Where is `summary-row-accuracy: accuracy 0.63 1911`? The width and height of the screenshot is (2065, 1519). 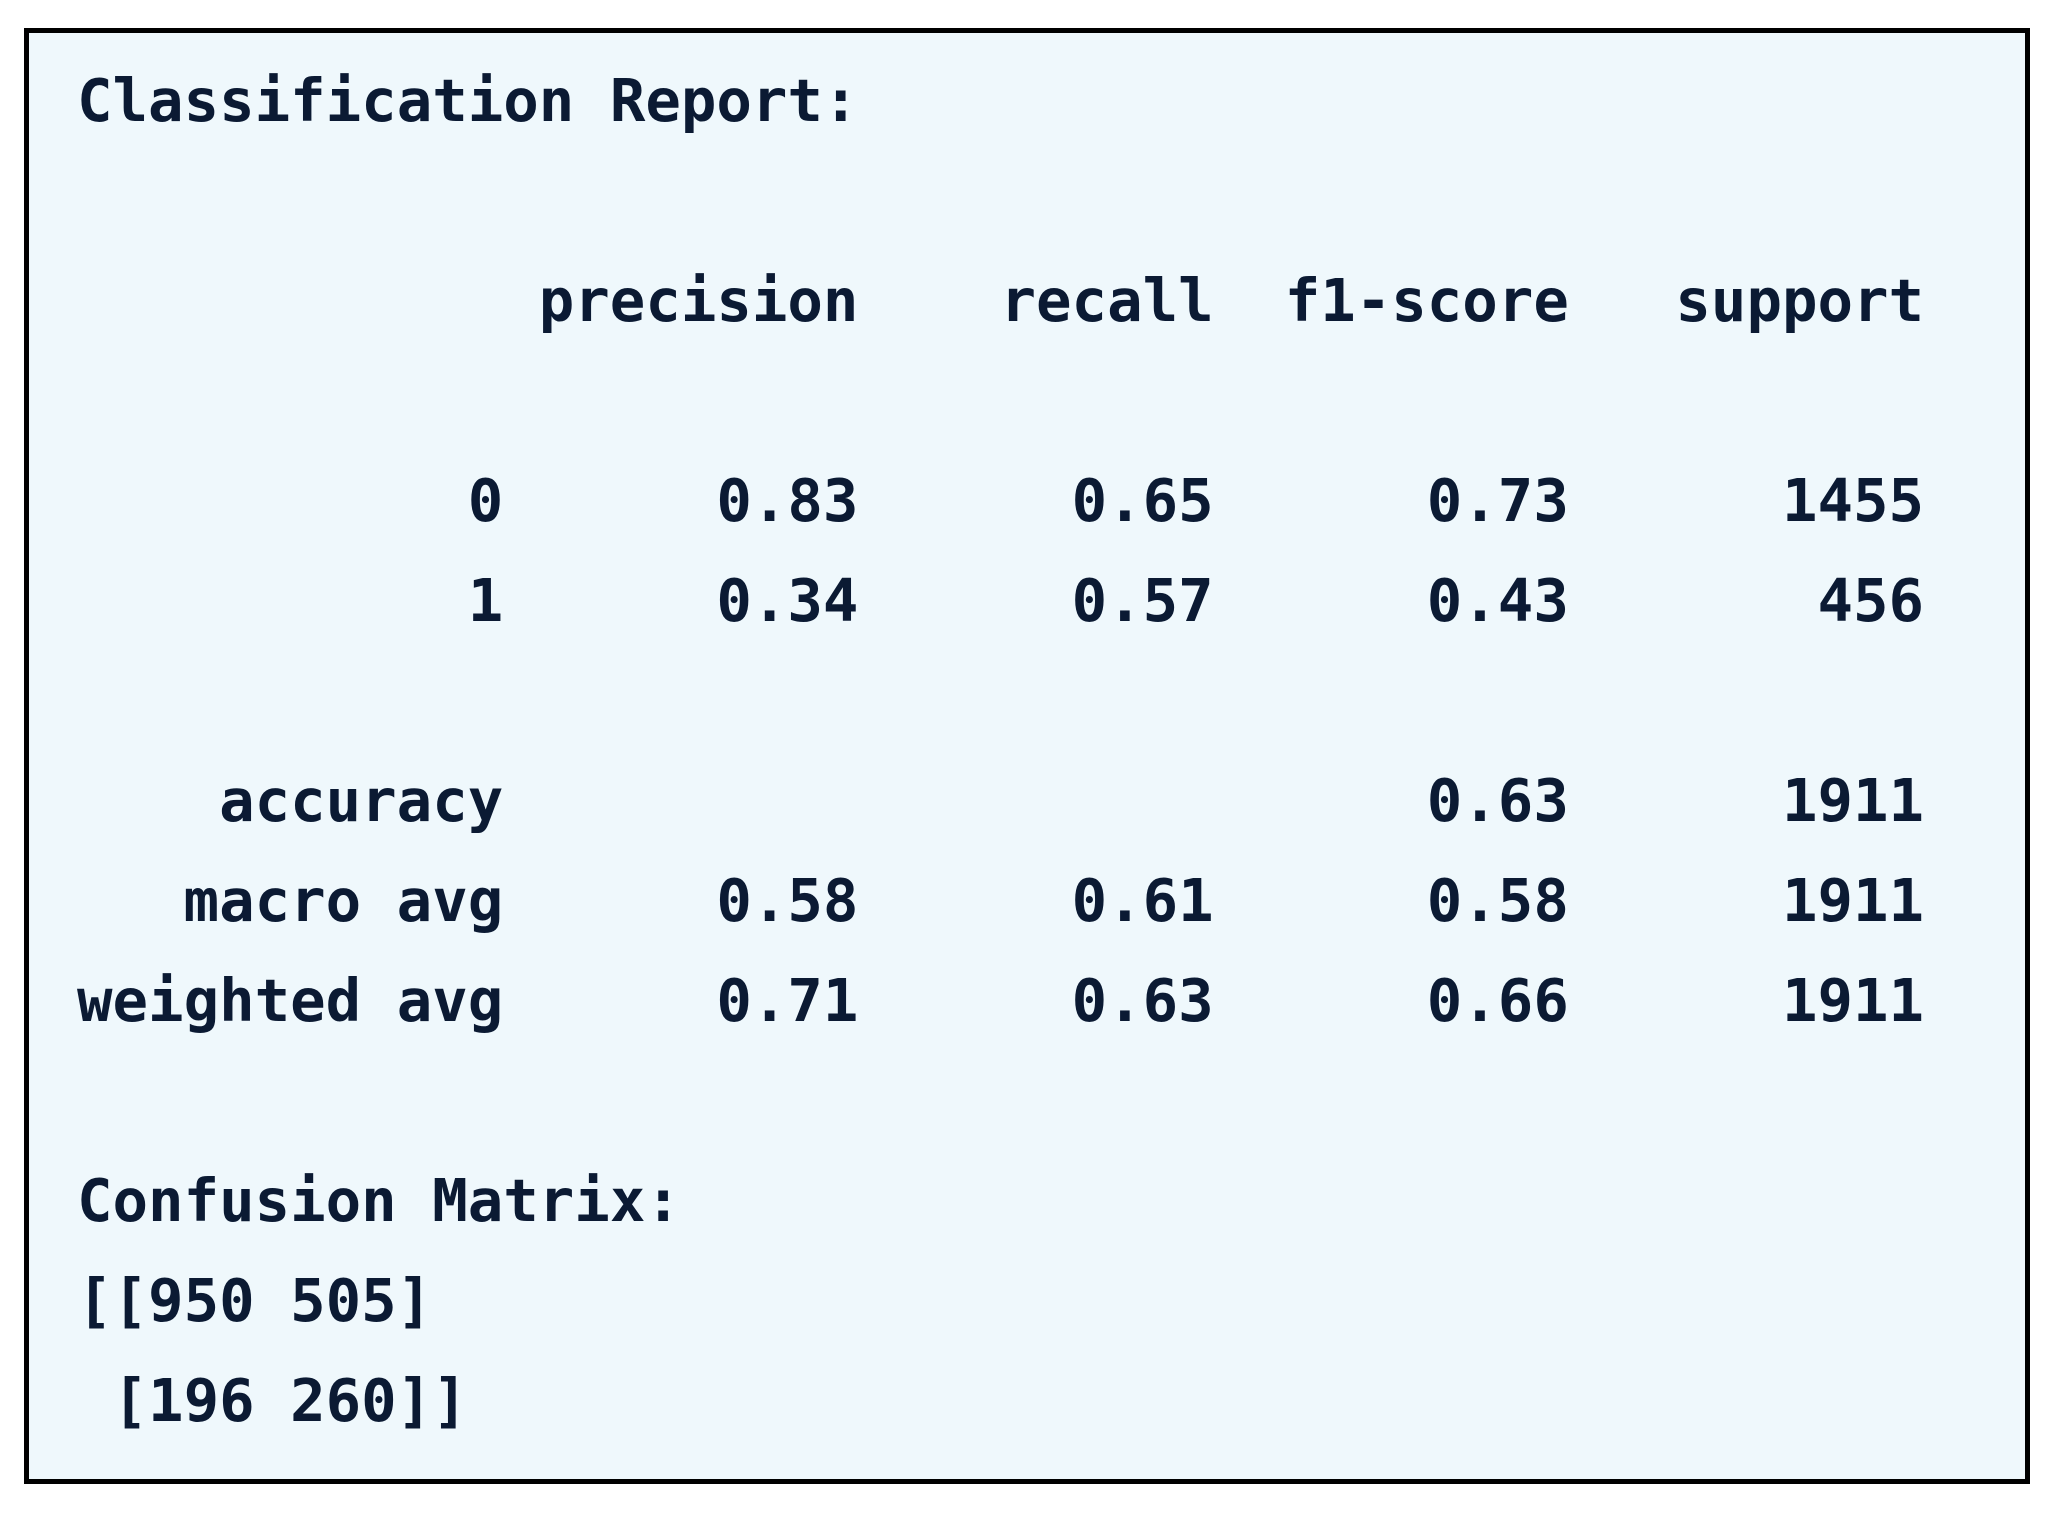
summary-row-accuracy: accuracy 0.63 1911 is located at coordinates (1000, 801).